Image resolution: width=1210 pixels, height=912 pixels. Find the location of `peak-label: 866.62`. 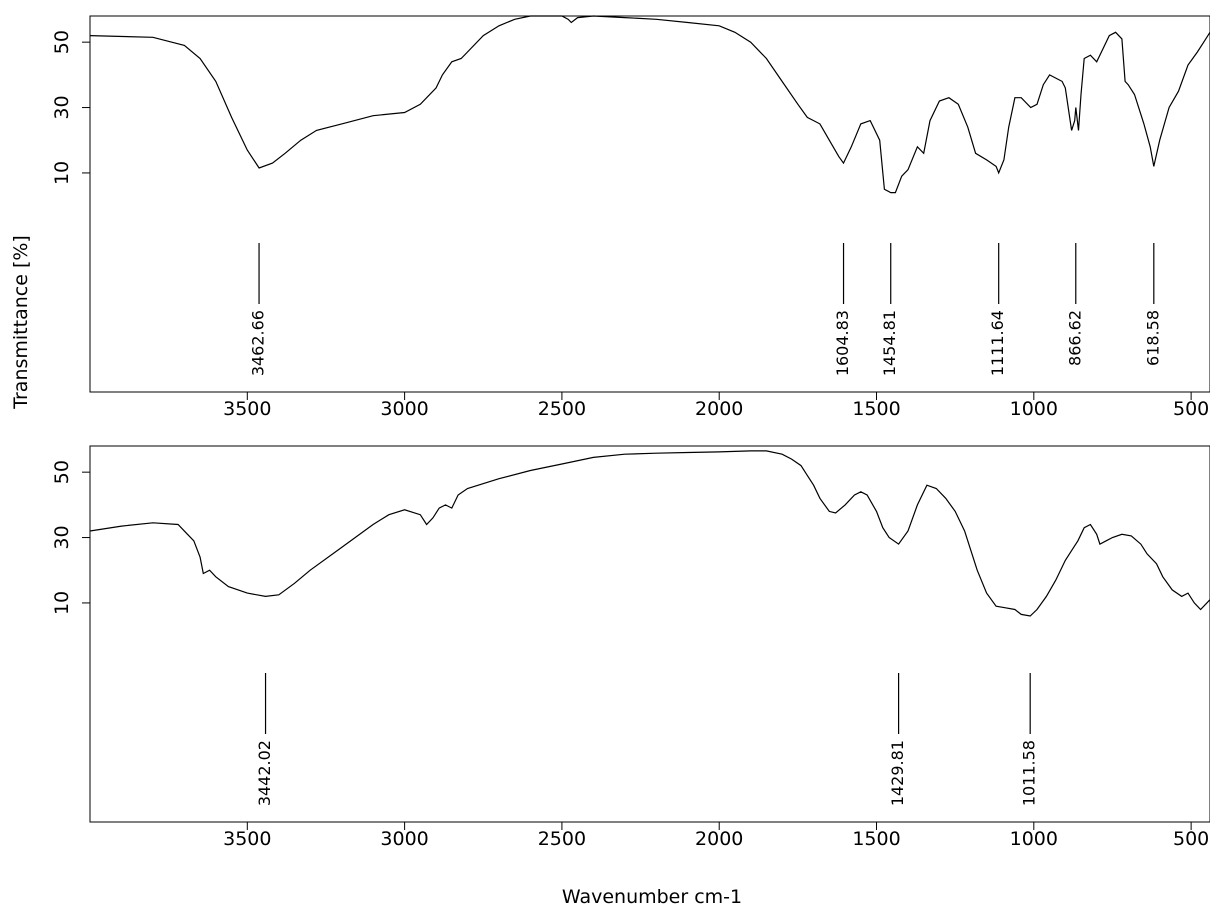

peak-label: 866.62 is located at coordinates (1074, 338).